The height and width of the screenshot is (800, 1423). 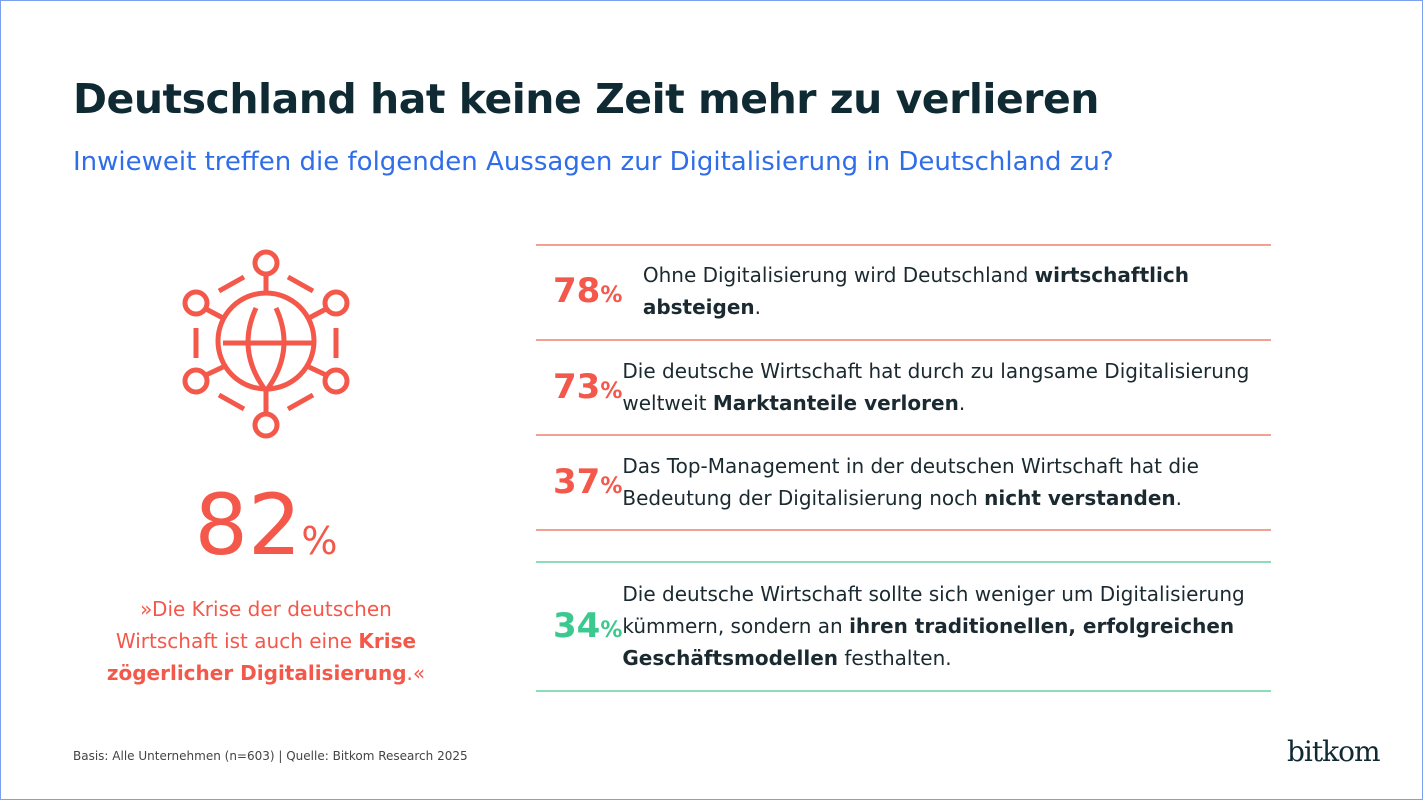 I want to click on value: 78, so click(x=577, y=291).